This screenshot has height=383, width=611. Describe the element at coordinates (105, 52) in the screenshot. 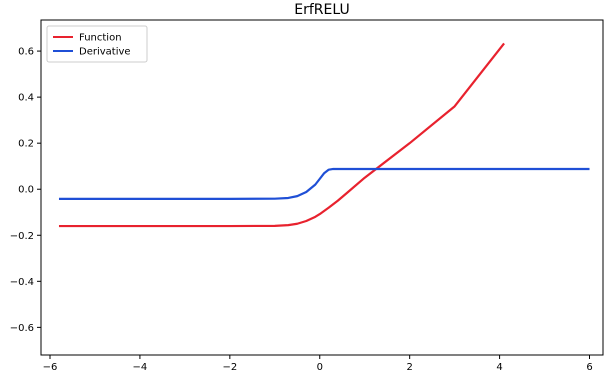

I see `legend-label-derivative: Derivative` at that location.